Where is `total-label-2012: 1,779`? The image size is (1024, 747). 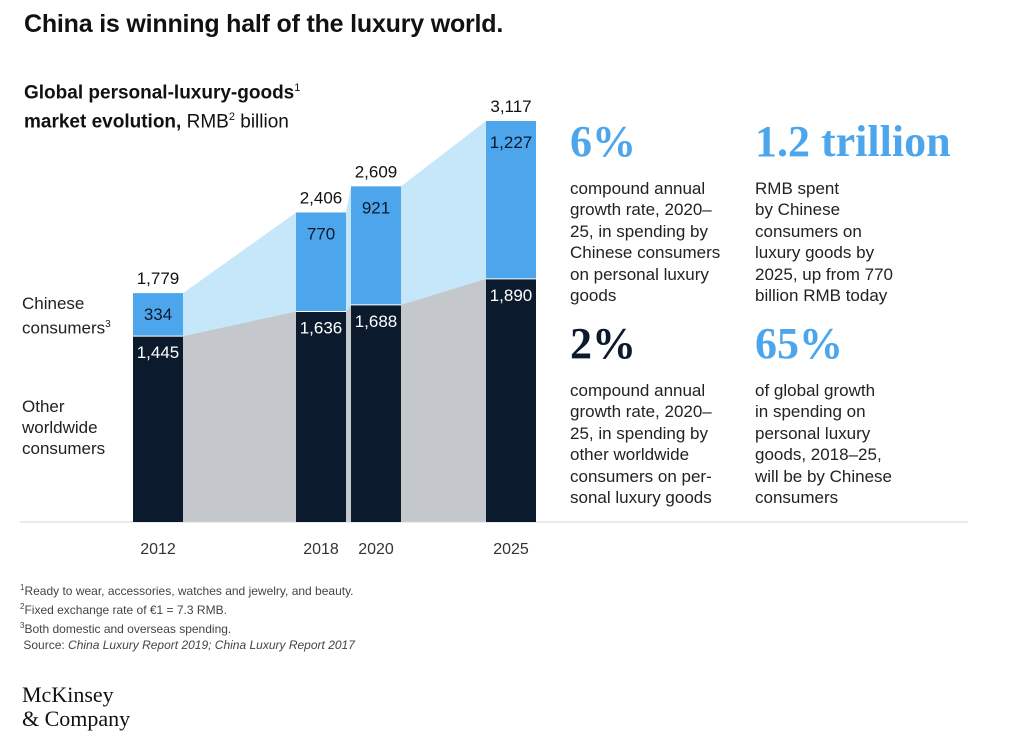 total-label-2012: 1,779 is located at coordinates (158, 278).